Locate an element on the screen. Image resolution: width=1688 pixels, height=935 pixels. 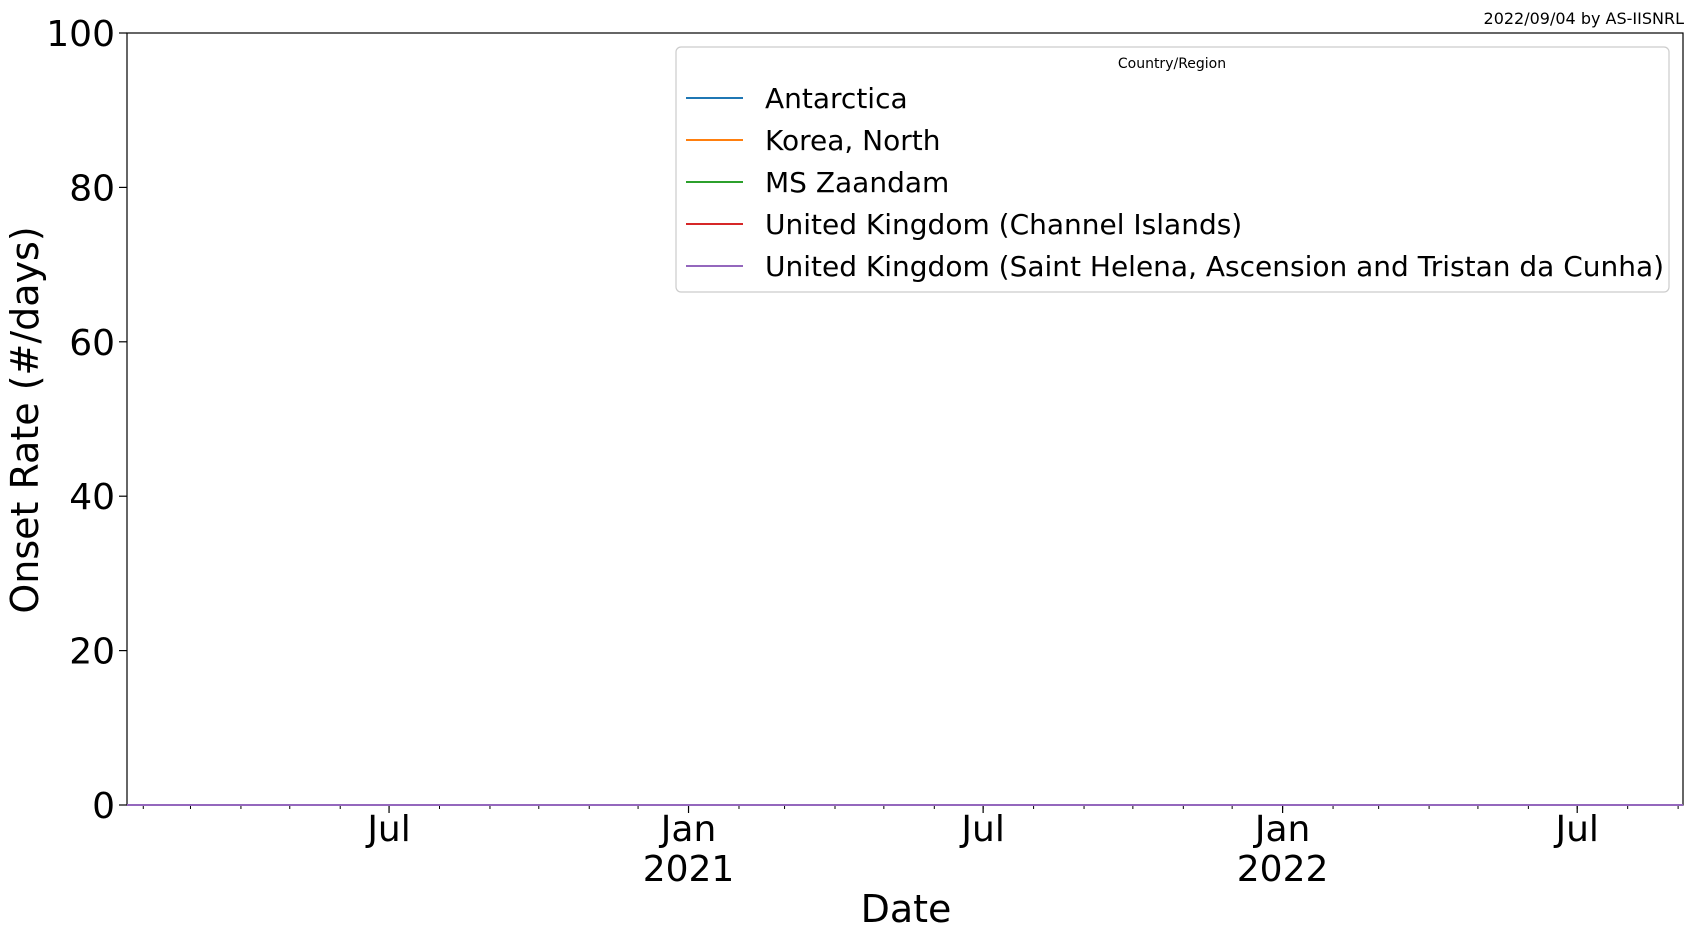
x-tick-year-label: 2021 is located at coordinates (689, 869).